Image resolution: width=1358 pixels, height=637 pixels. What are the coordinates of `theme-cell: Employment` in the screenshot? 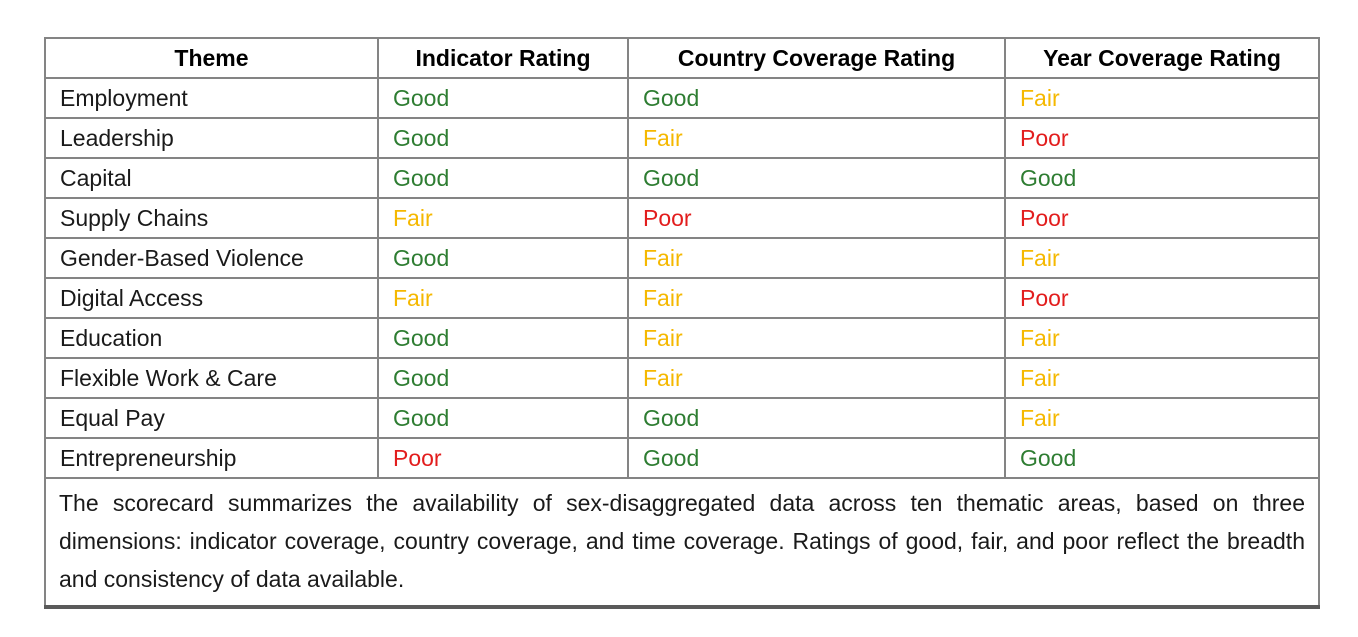 It's located at (211, 98).